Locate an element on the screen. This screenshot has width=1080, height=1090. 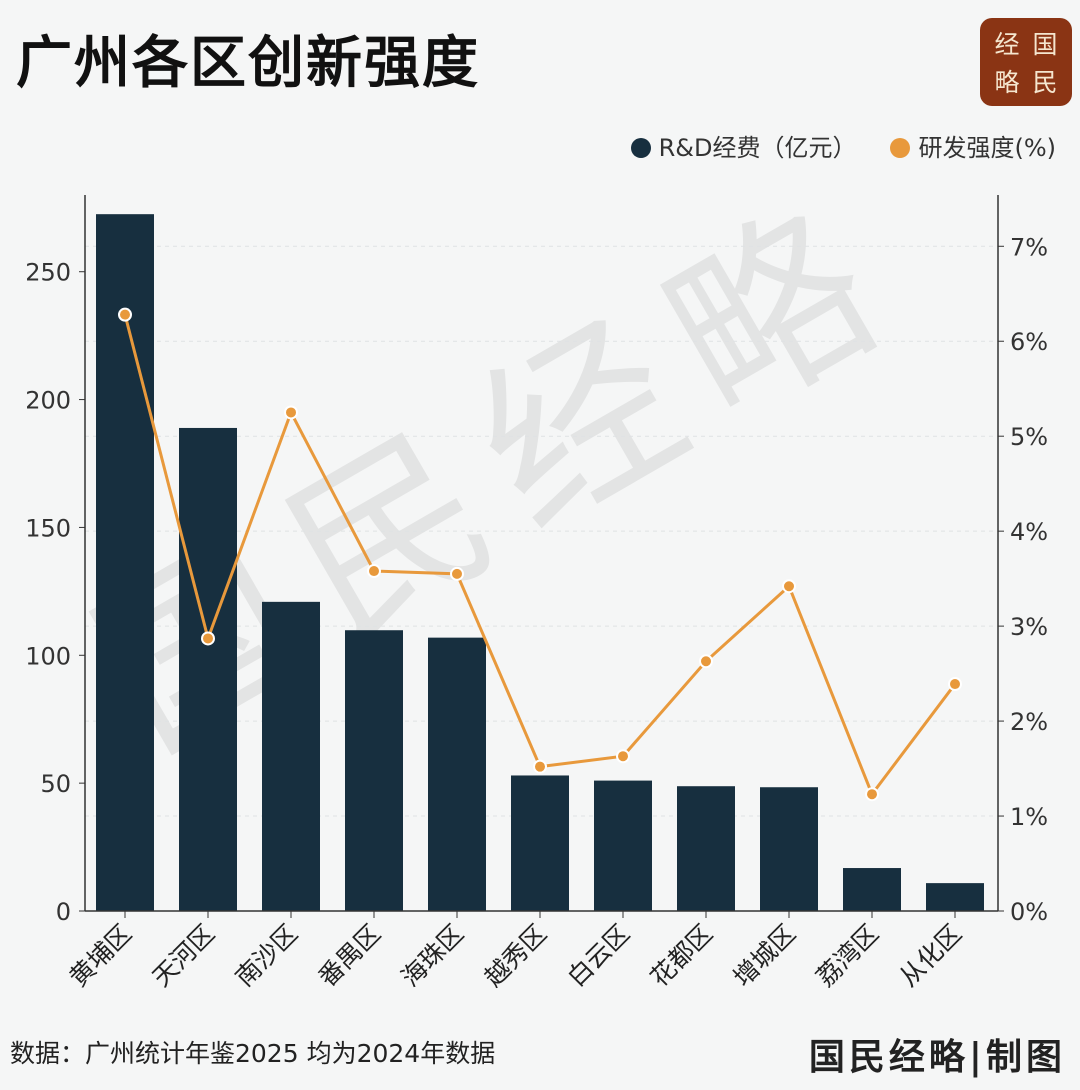
bar-南沙区 is located at coordinates (291, 756).